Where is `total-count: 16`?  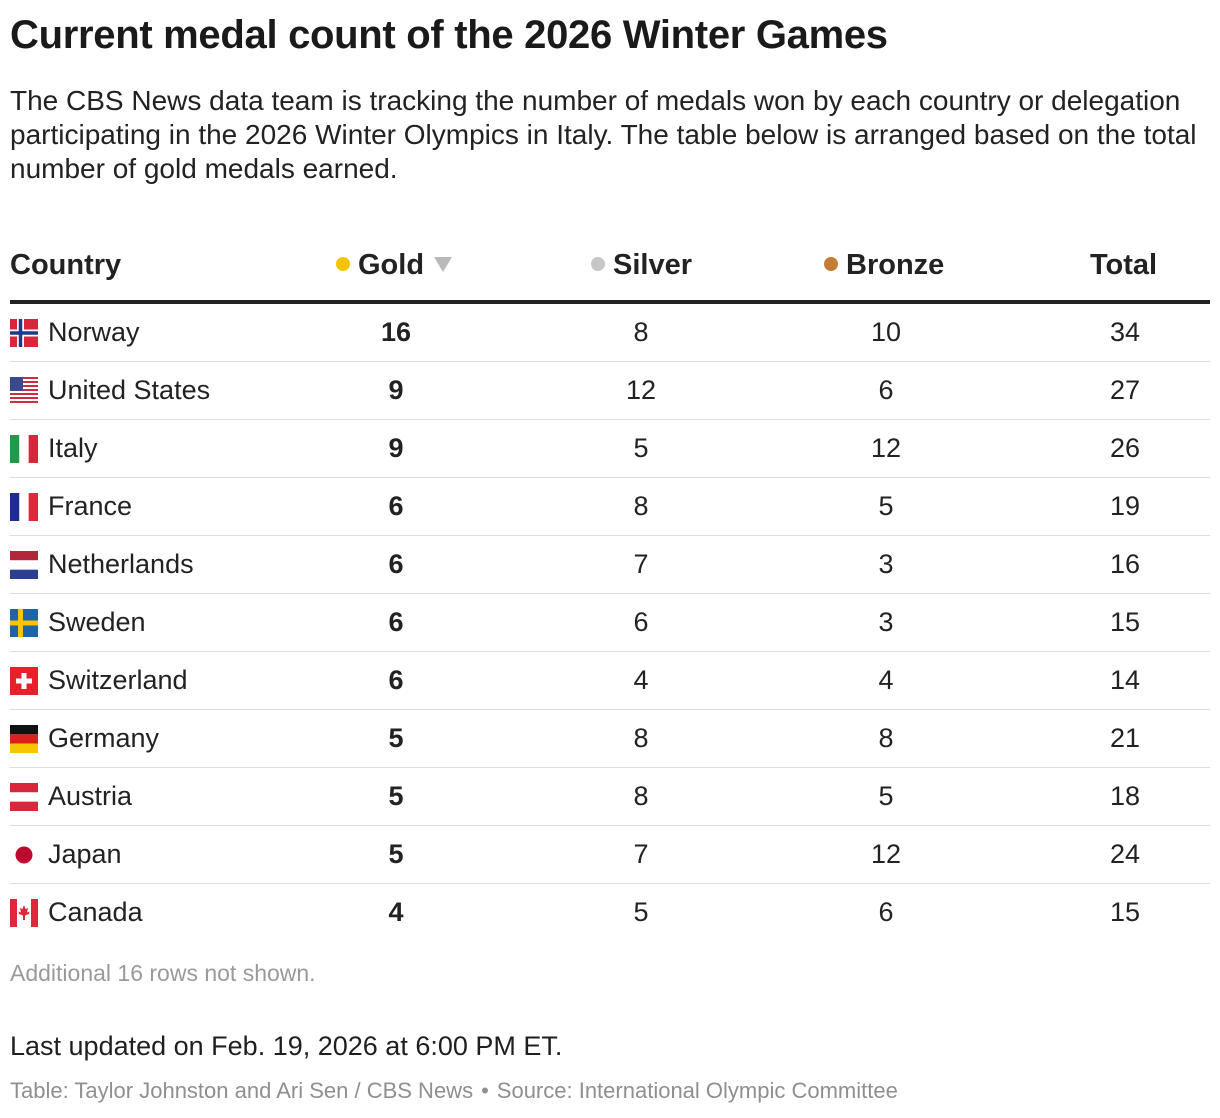
total-count: 16 is located at coordinates (1125, 564).